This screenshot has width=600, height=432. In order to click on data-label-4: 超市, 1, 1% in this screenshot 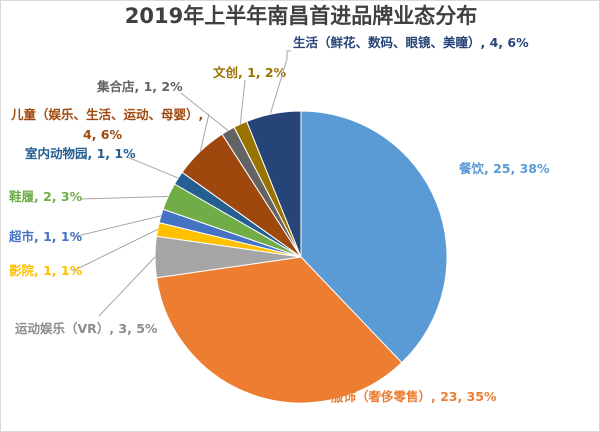, I will do `click(45, 236)`.